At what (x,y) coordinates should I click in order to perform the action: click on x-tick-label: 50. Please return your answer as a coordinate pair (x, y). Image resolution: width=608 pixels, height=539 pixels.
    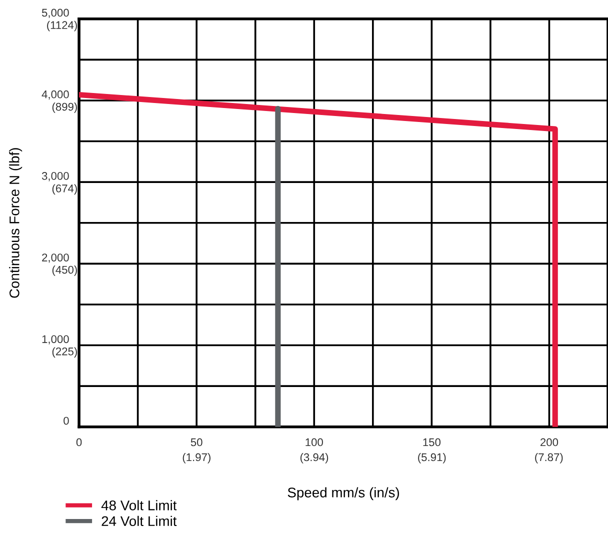
    Looking at the image, I should click on (196, 442).